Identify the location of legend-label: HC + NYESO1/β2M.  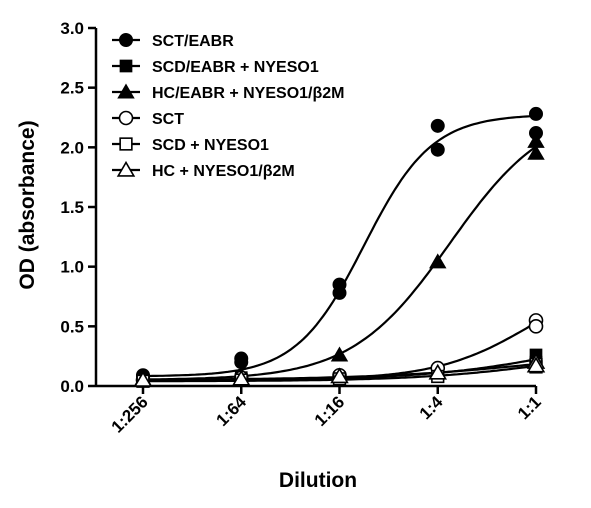
(223, 171).